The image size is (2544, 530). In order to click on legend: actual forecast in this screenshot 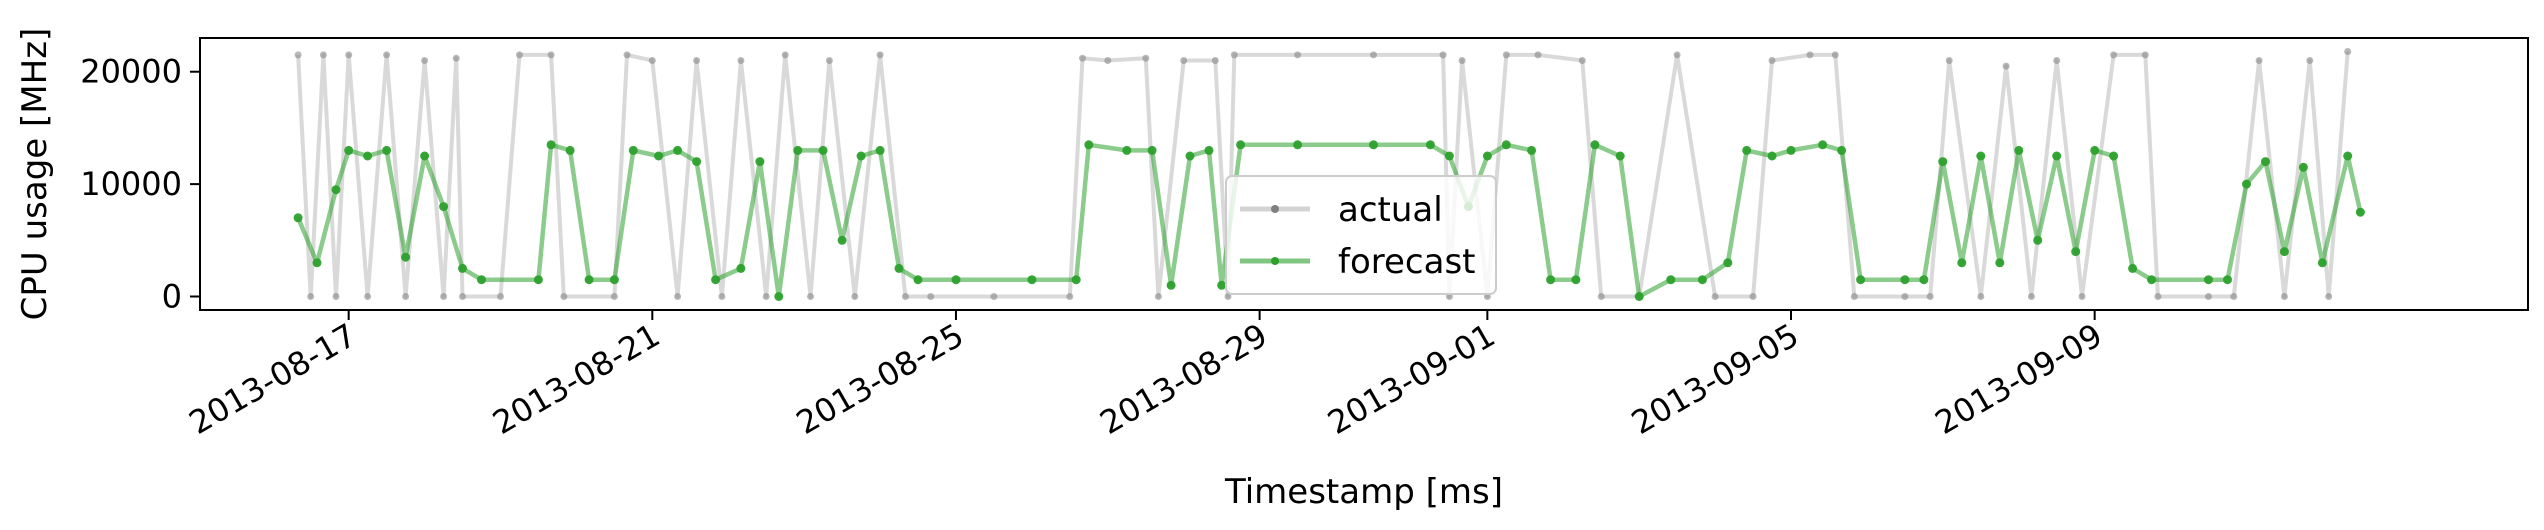, I will do `click(1361, 235)`.